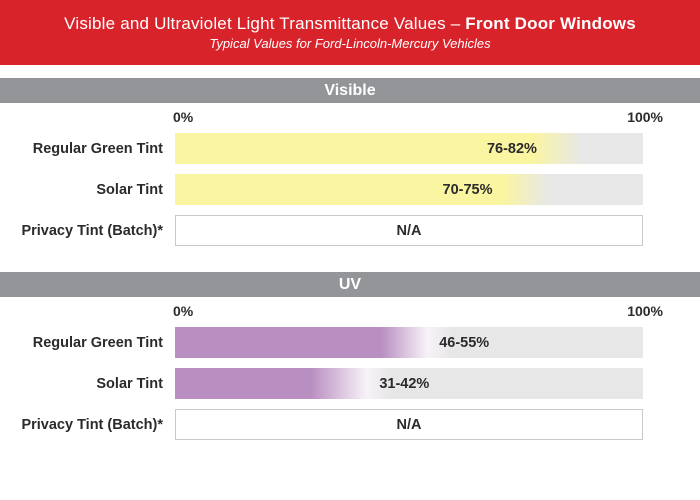 The image size is (700, 500). I want to click on section-header-visible: Visible, so click(350, 90).